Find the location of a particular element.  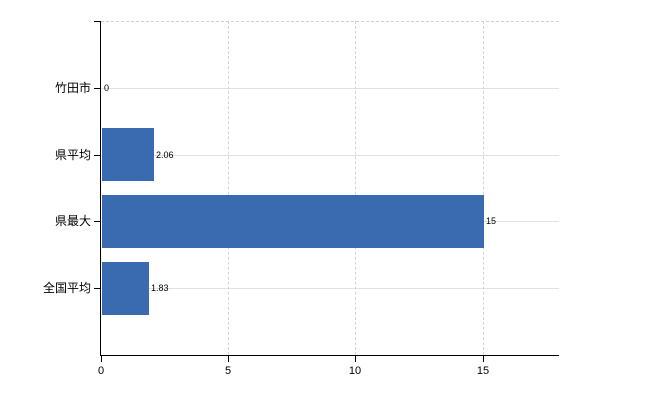

category-label: 全国平均 is located at coordinates (66, 288).